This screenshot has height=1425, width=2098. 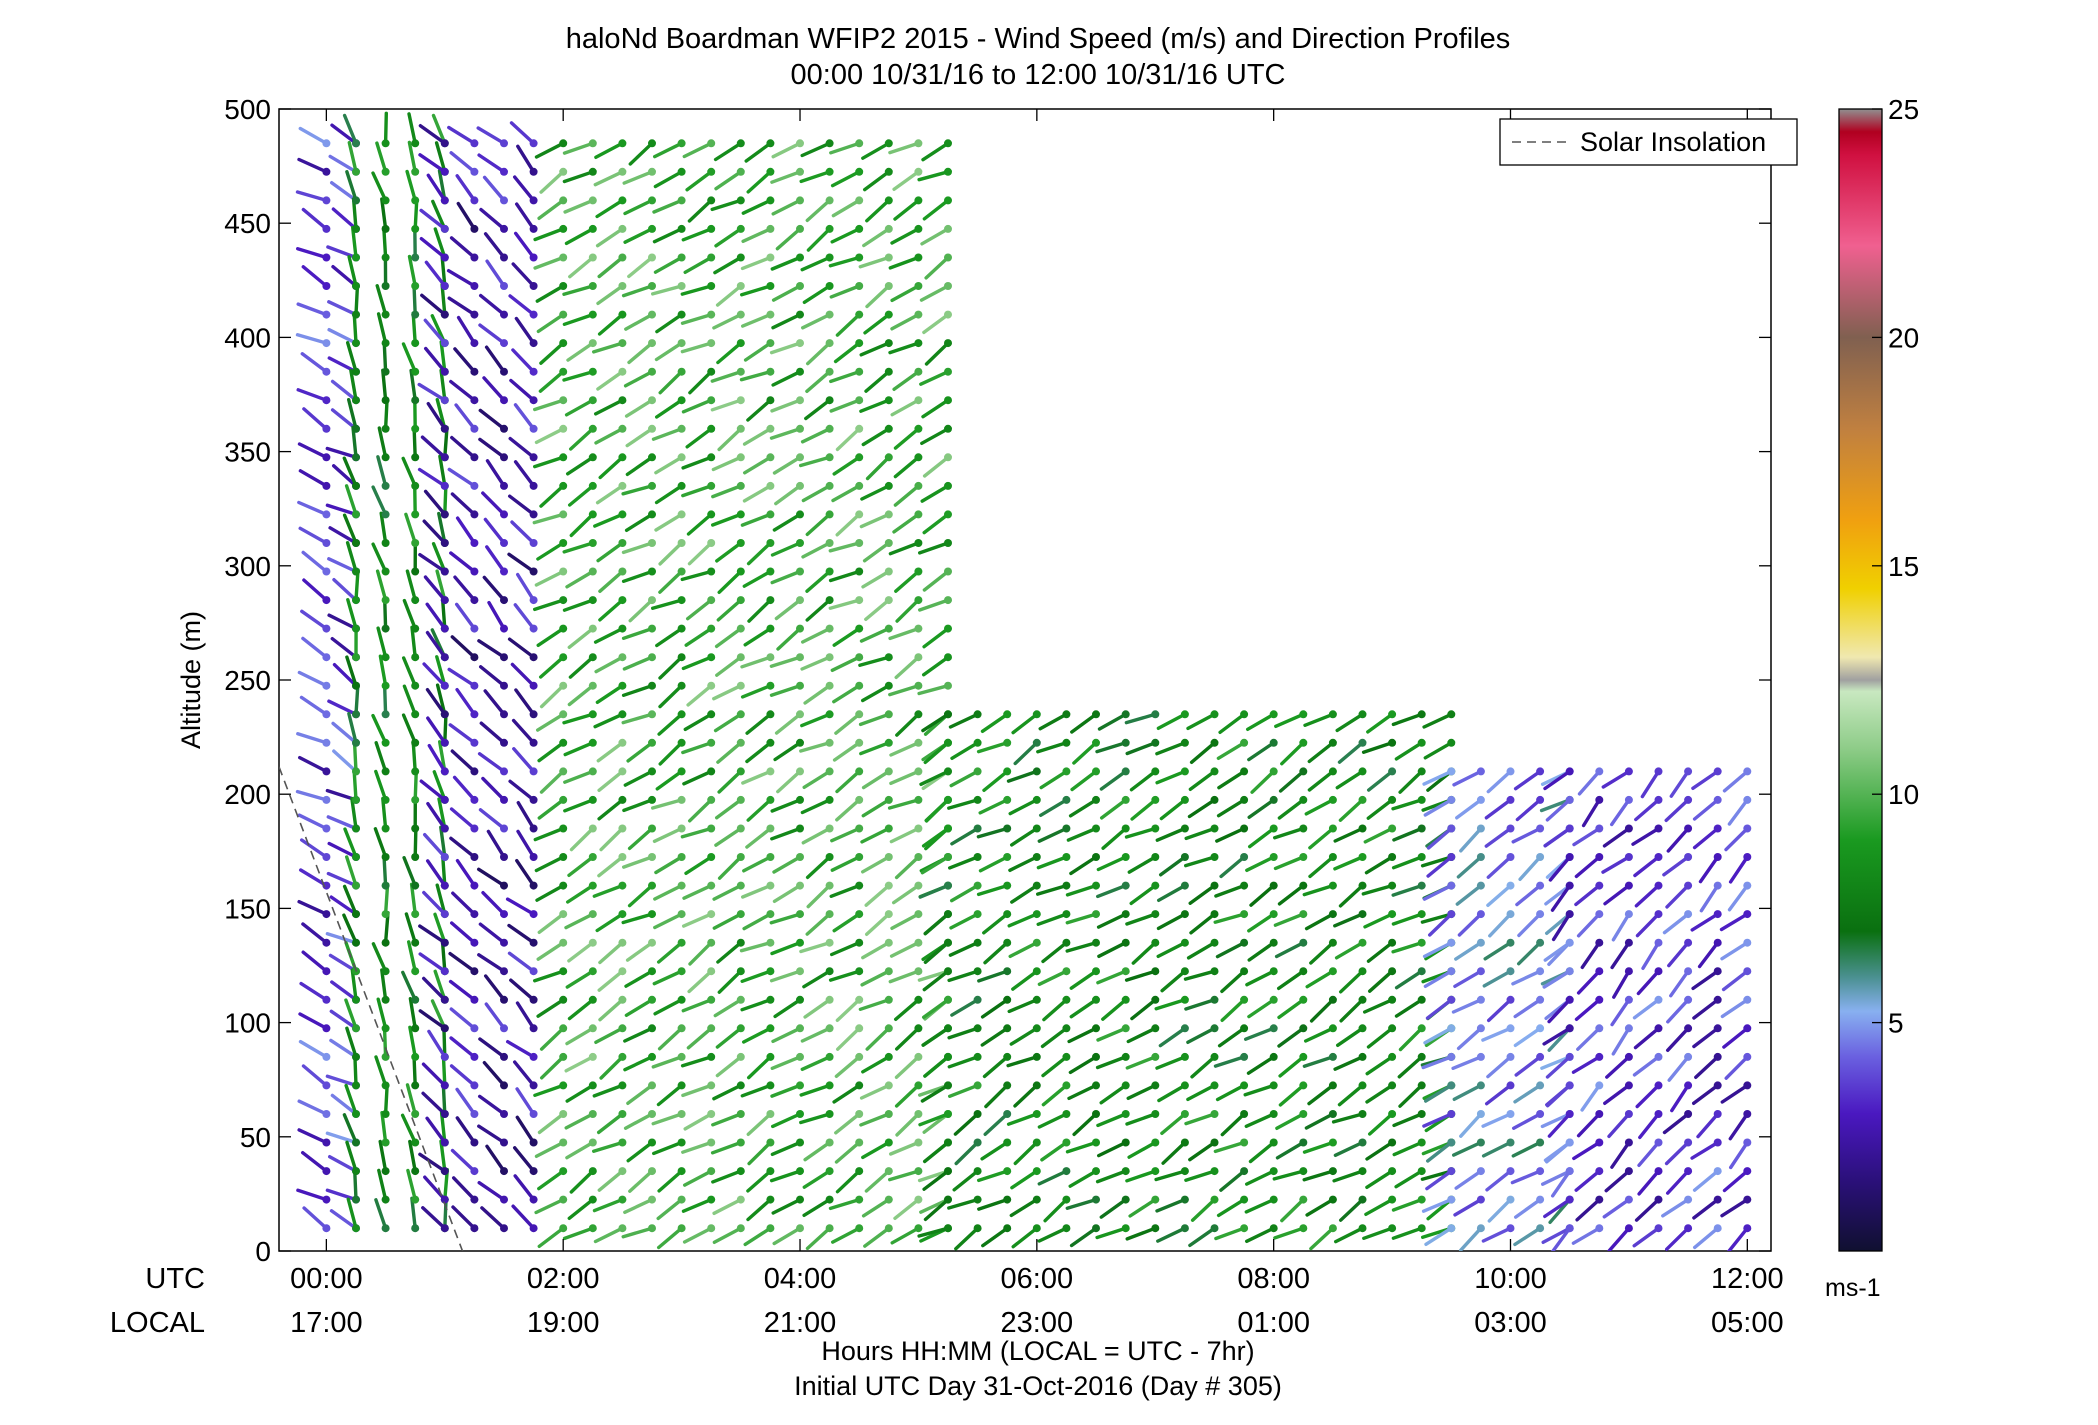 What do you see at coordinates (1038, 75) in the screenshot?
I see `chart-title-line2: 00:00 10/31/16 to 12:00 10/31/16 UTC` at bounding box center [1038, 75].